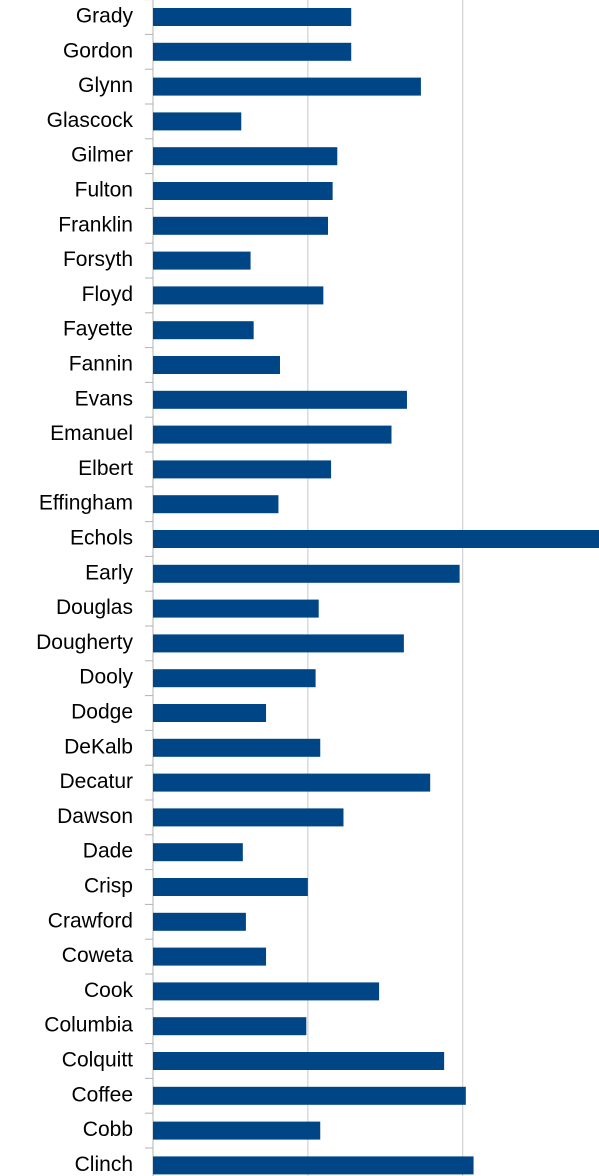 This screenshot has width=599, height=1176. I want to click on y-tick-label: Crawford, so click(90, 920).